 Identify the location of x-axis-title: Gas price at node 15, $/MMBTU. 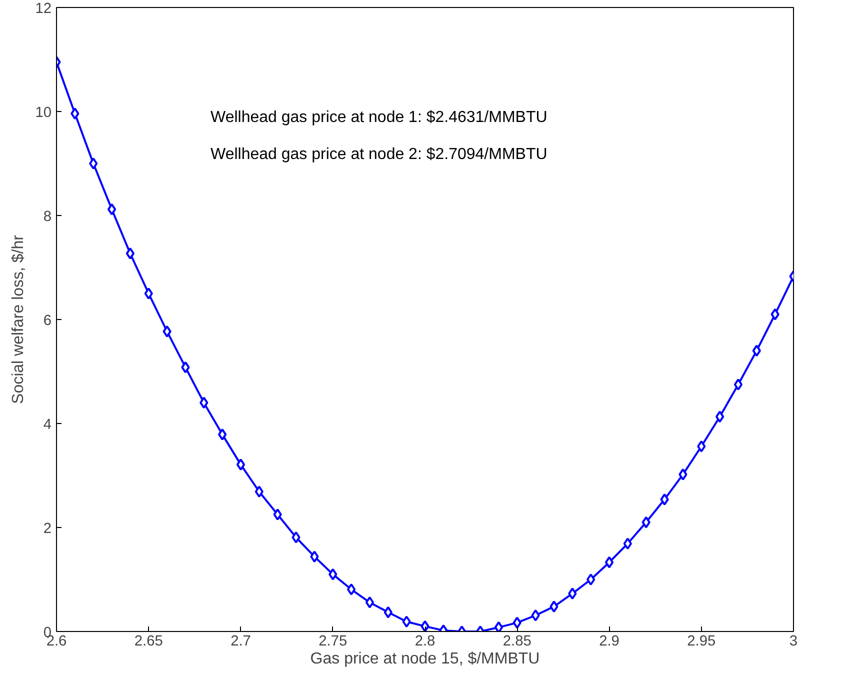
(425, 659).